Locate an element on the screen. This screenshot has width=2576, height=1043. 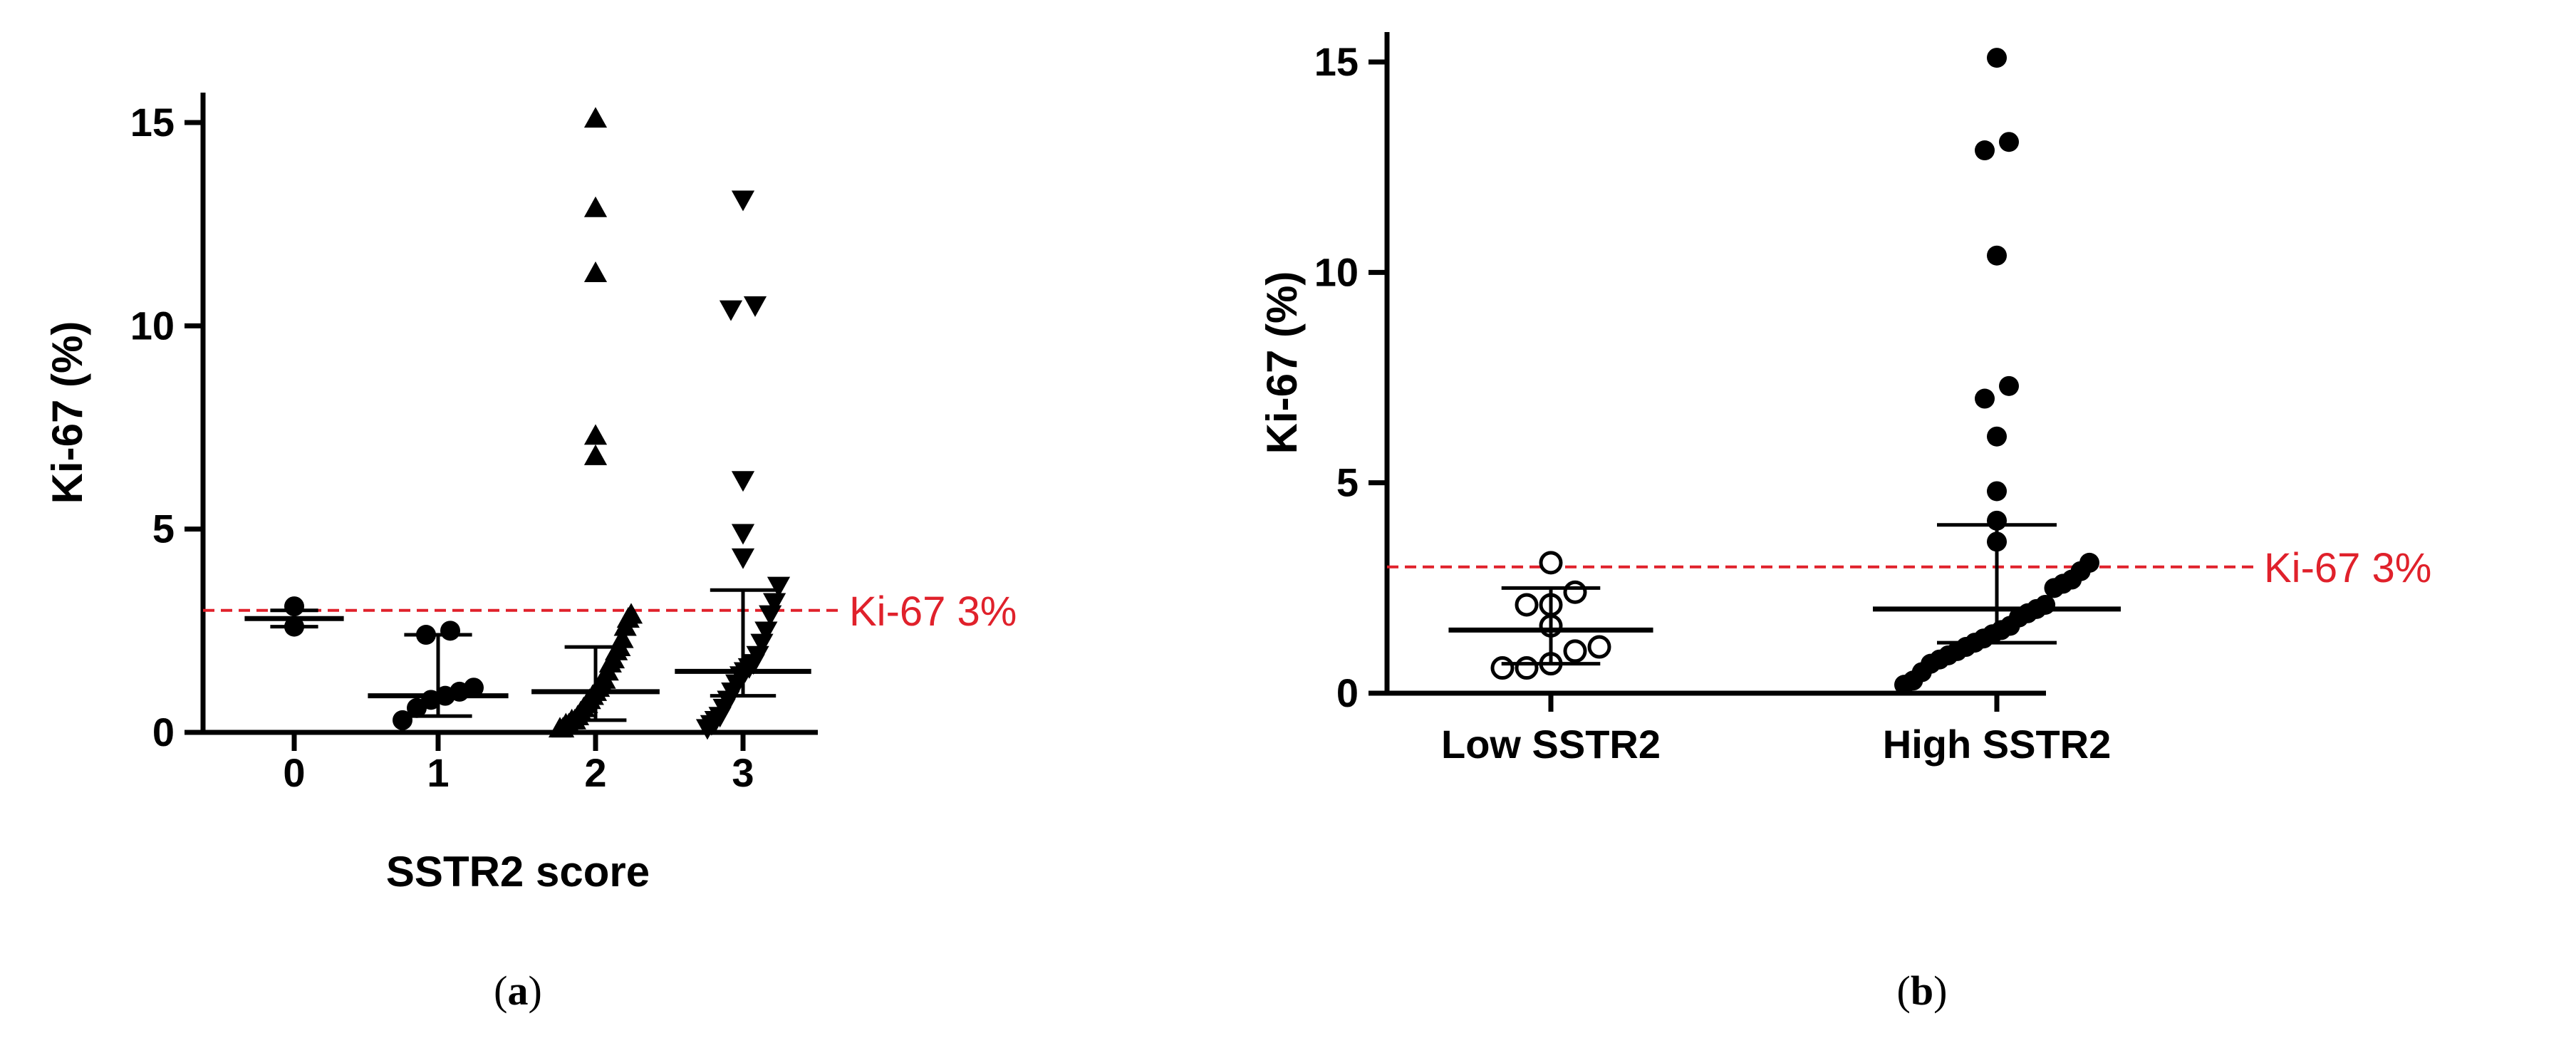
panel-caption: (a) is located at coordinates (518, 991).